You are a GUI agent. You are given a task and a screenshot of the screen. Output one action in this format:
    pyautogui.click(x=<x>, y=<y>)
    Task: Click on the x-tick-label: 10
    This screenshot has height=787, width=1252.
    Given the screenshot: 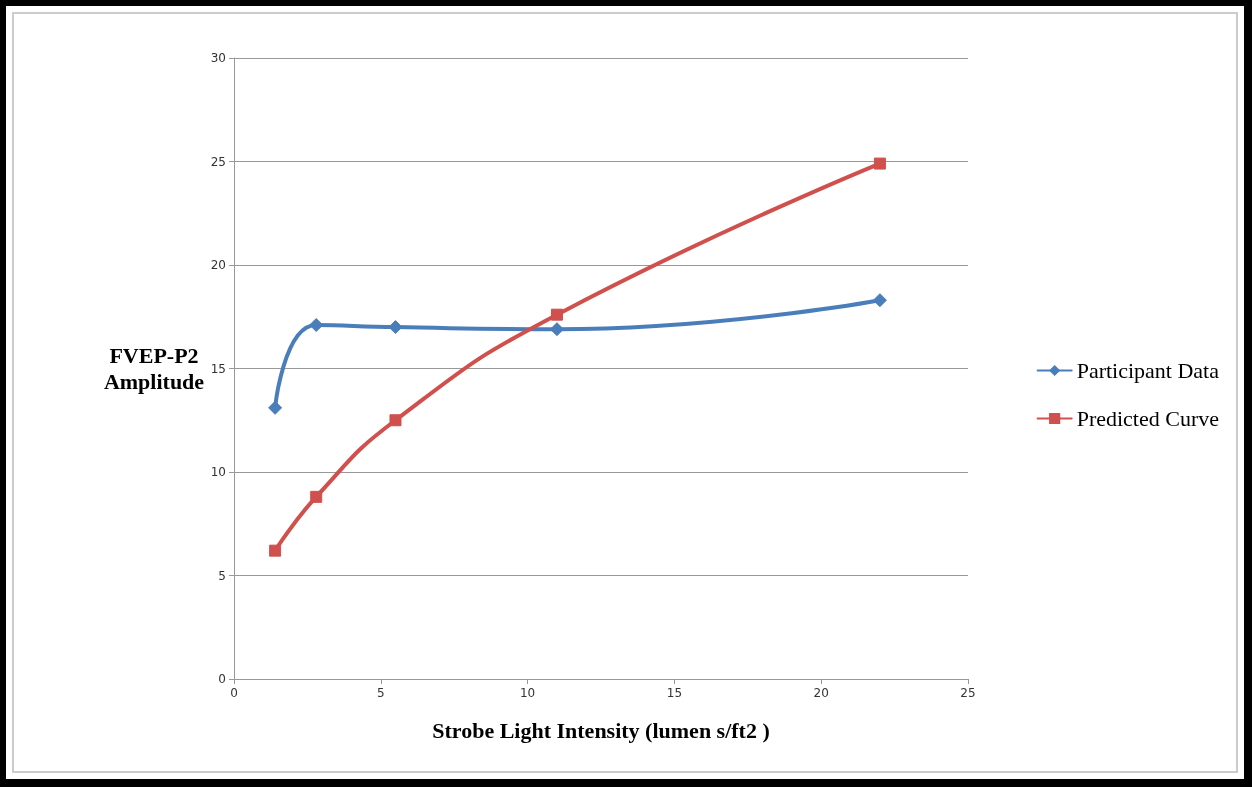 What is the action you would take?
    pyautogui.click(x=527, y=693)
    